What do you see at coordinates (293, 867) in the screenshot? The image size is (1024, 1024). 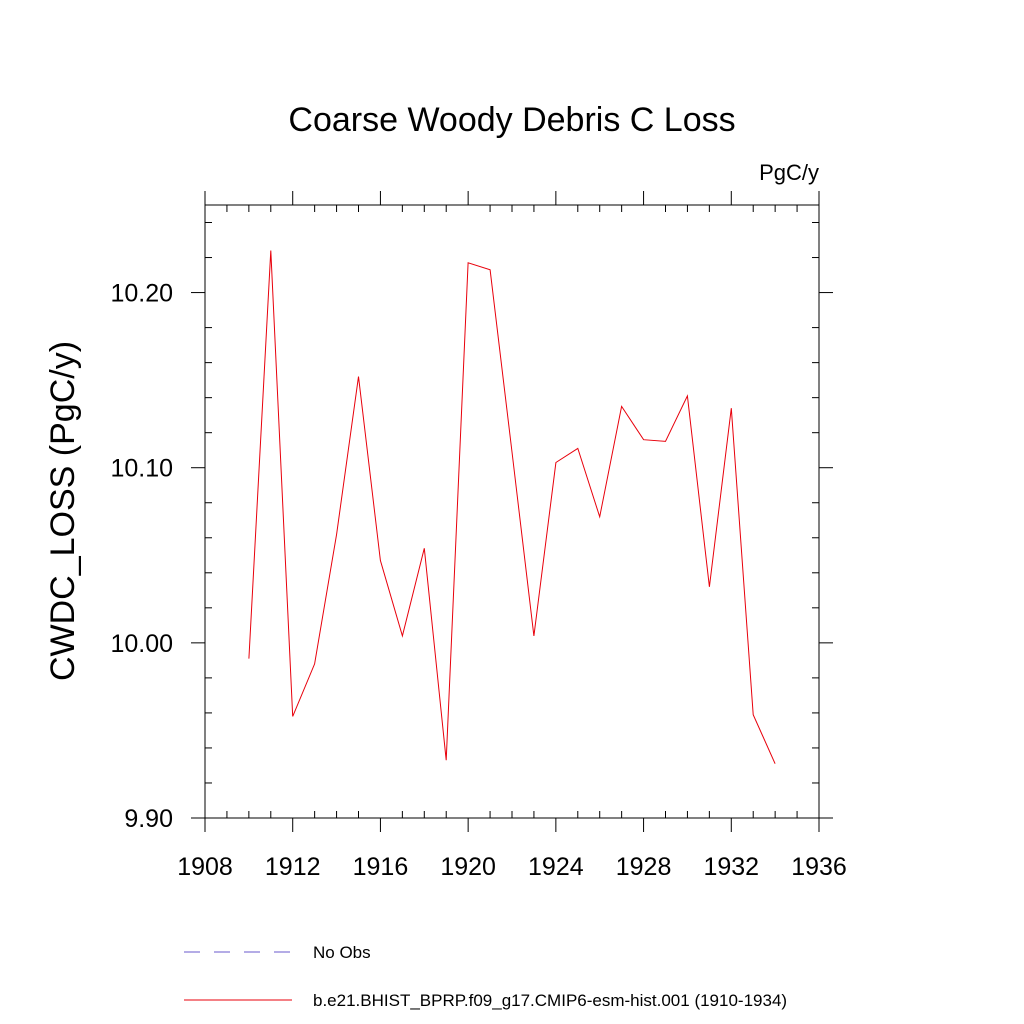 I see `x-tick-label: 1912` at bounding box center [293, 867].